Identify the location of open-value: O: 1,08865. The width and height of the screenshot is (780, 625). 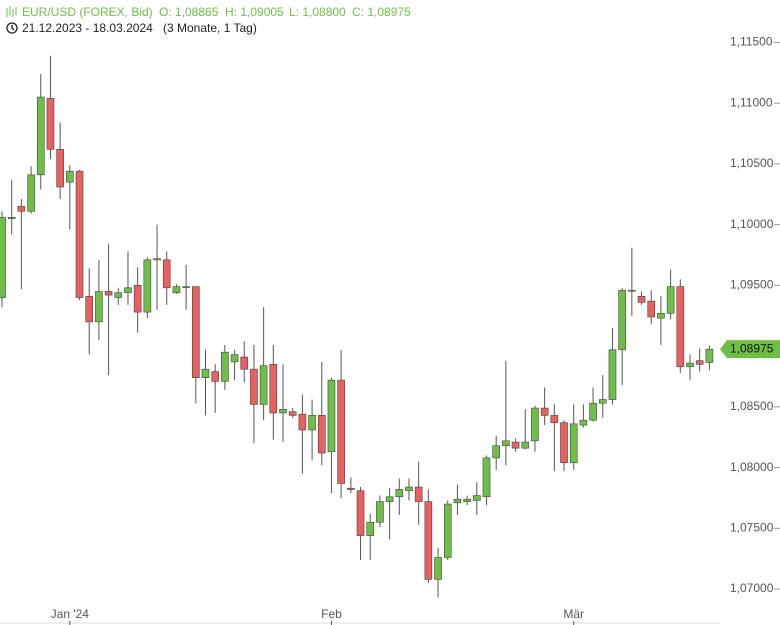
(189, 12).